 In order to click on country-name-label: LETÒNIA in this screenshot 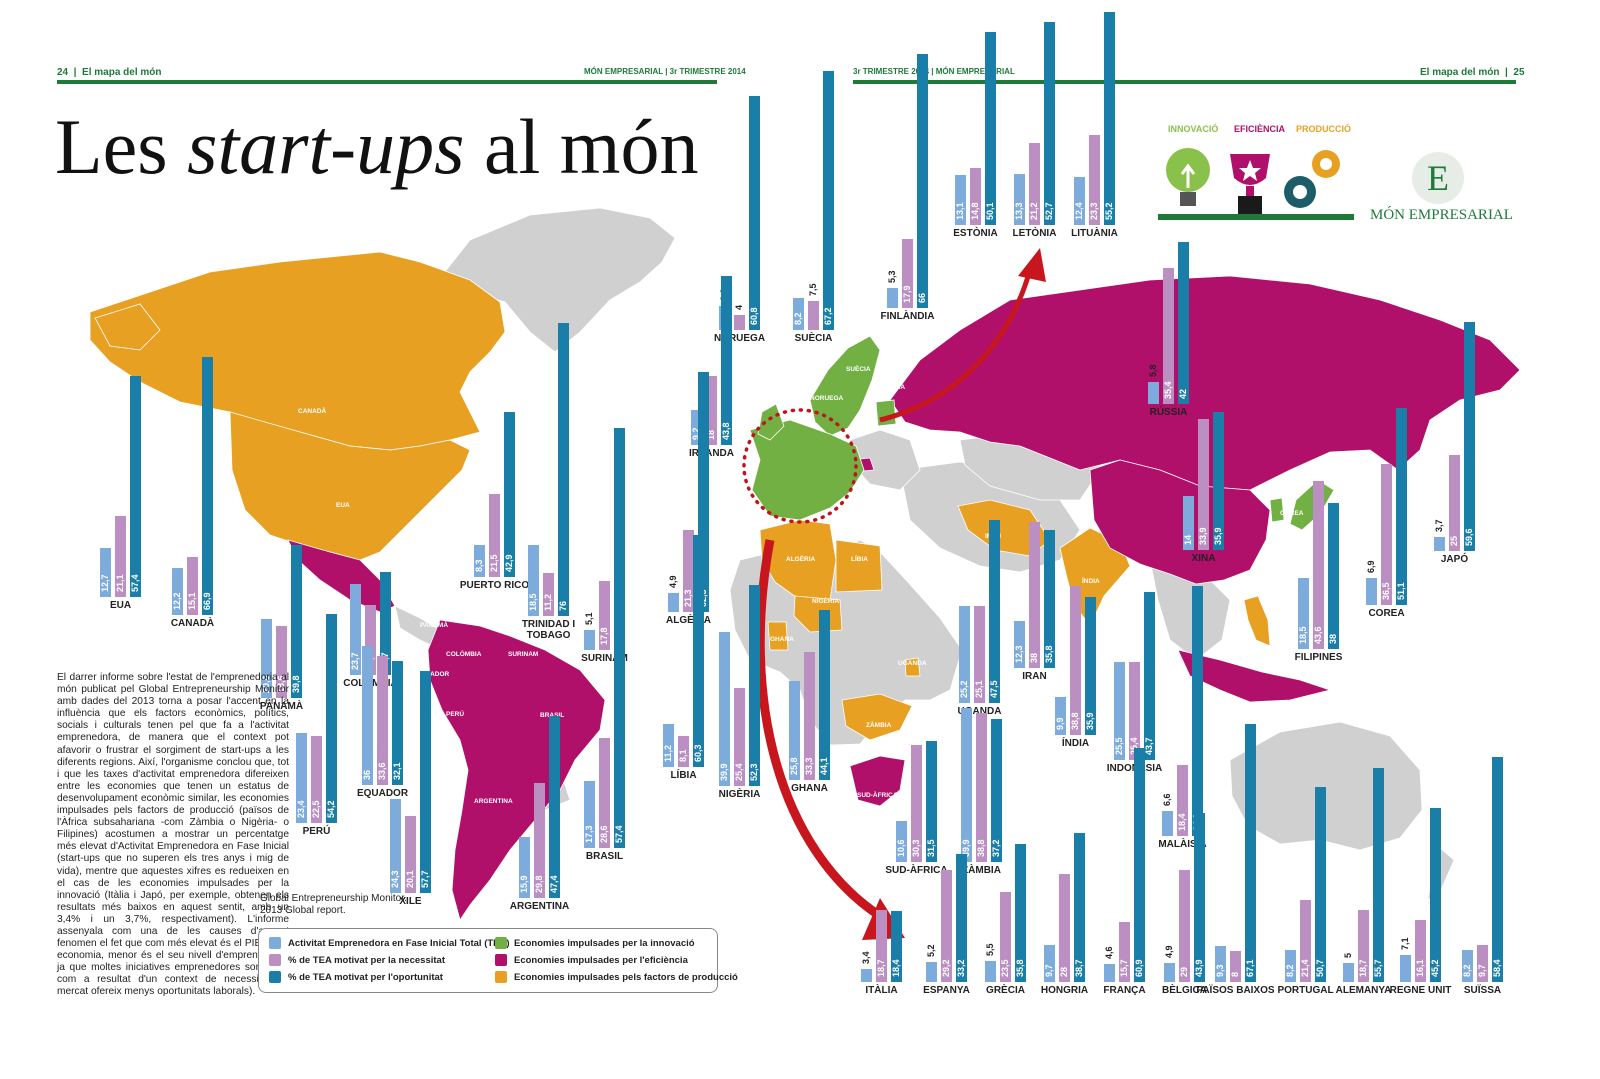, I will do `click(1034, 233)`.